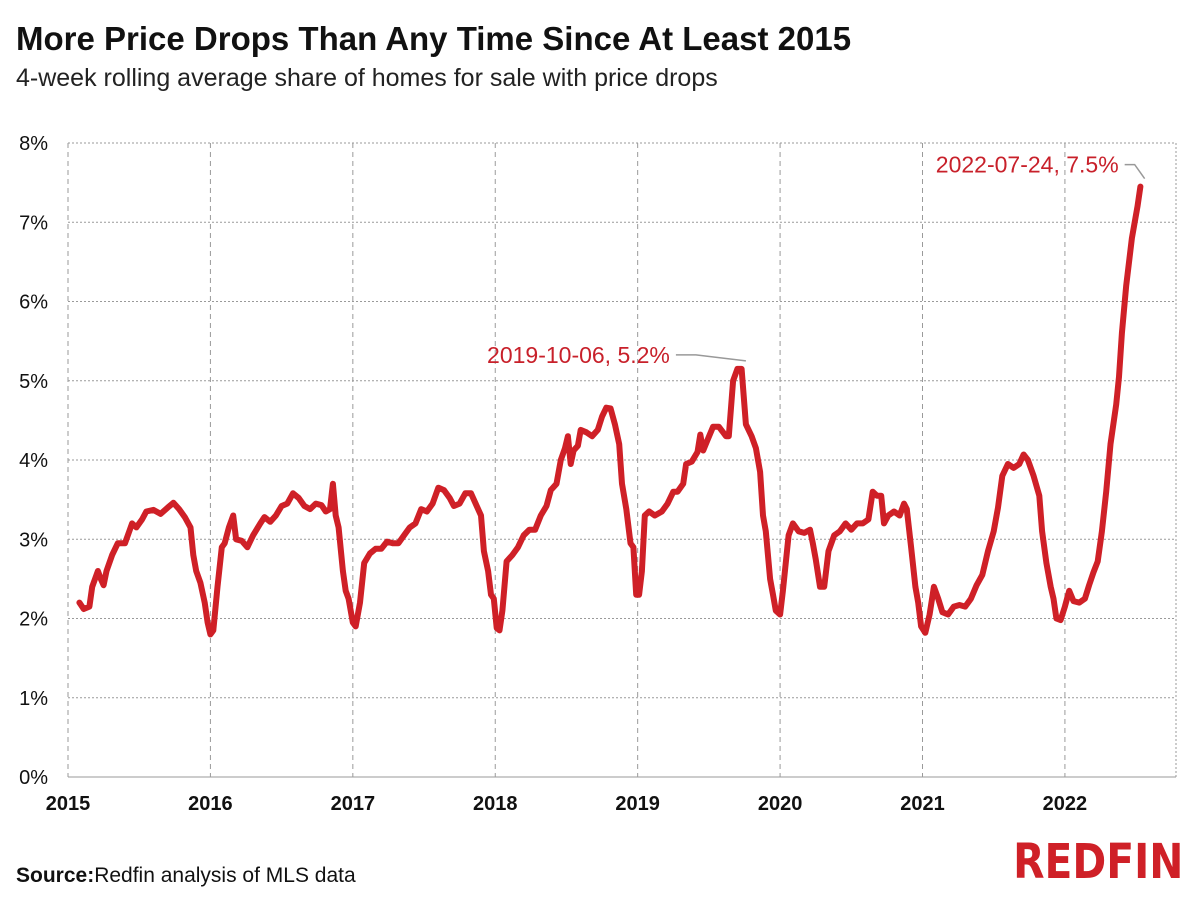 The height and width of the screenshot is (900, 1201). I want to click on y-tick-label: 7%, so click(33, 223).